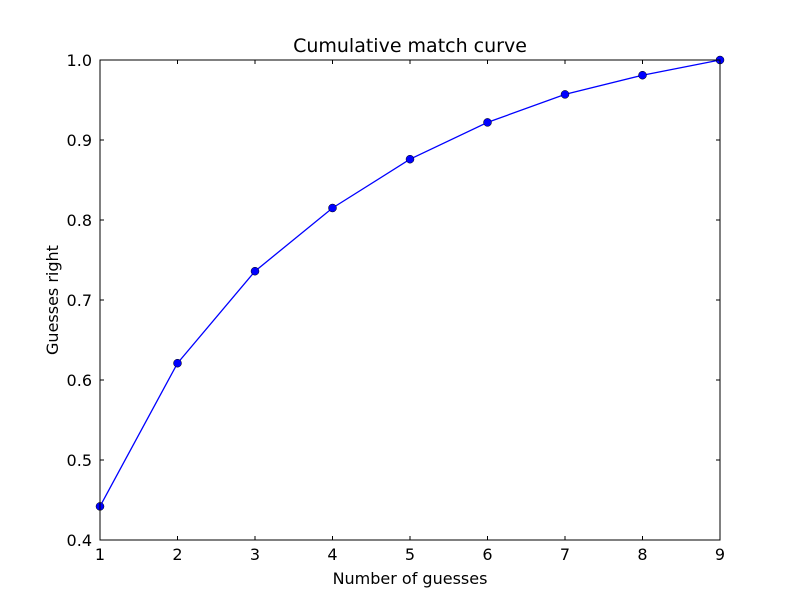 This screenshot has height=600, width=800. Describe the element at coordinates (565, 554) in the screenshot. I see `x-tick-label: 7` at that location.